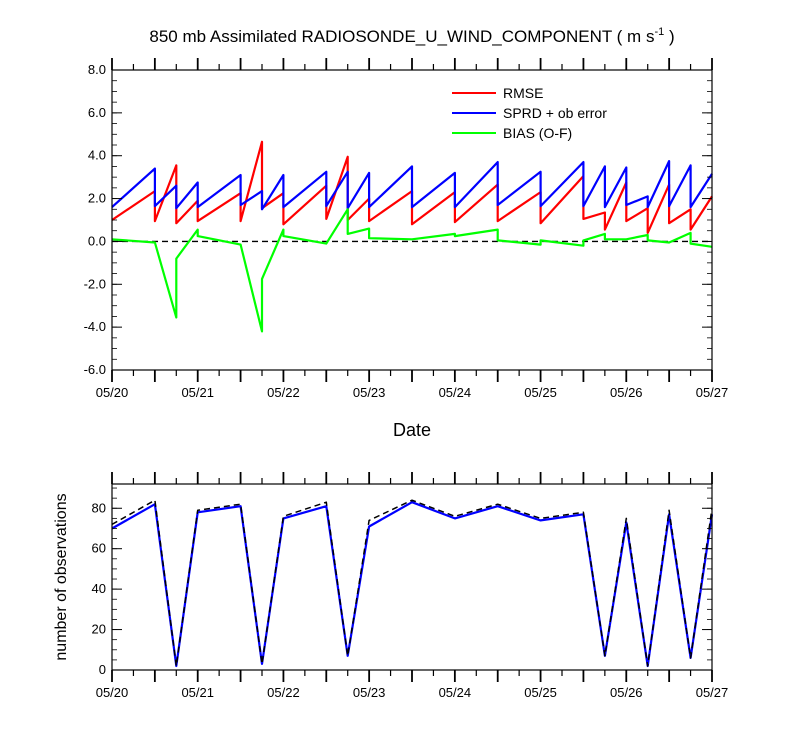 This screenshot has height=750, width=800. I want to click on legend-label: BIAS (O-F), so click(537, 133).